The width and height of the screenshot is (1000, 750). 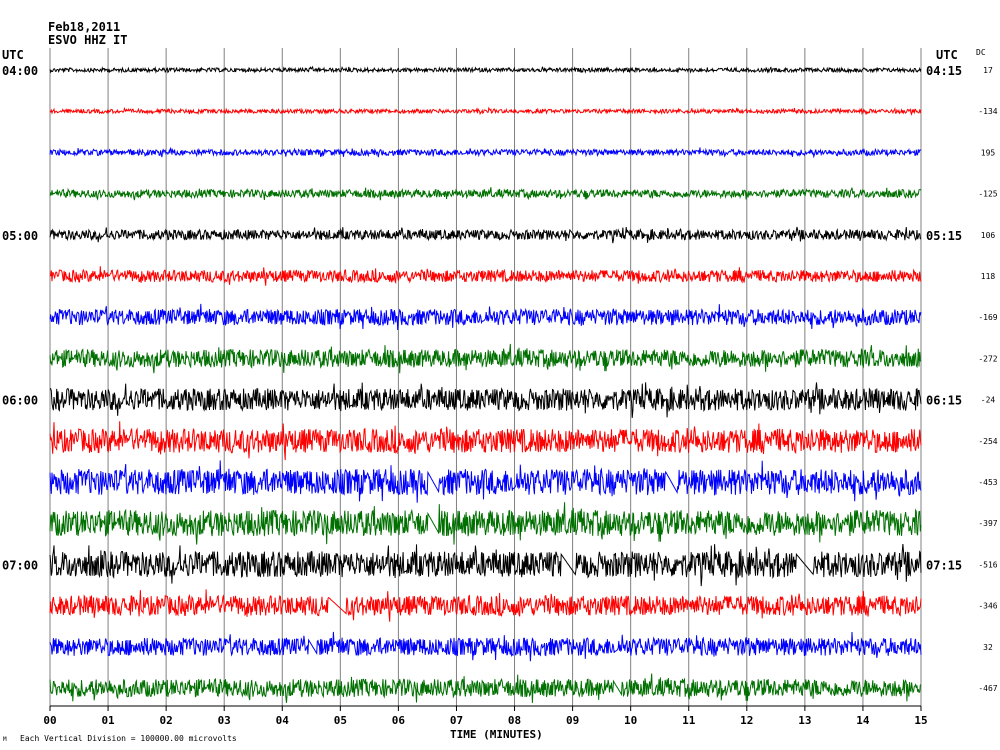 I want to click on dc-offset-value: 118, so click(x=988, y=276).